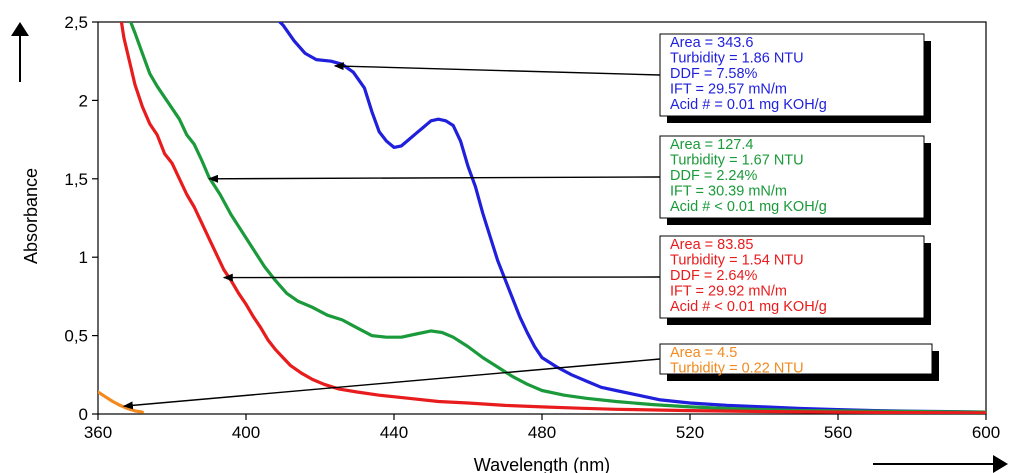  Describe the element at coordinates (76, 22) in the screenshot. I see `y-tick-label: 2,5` at that location.